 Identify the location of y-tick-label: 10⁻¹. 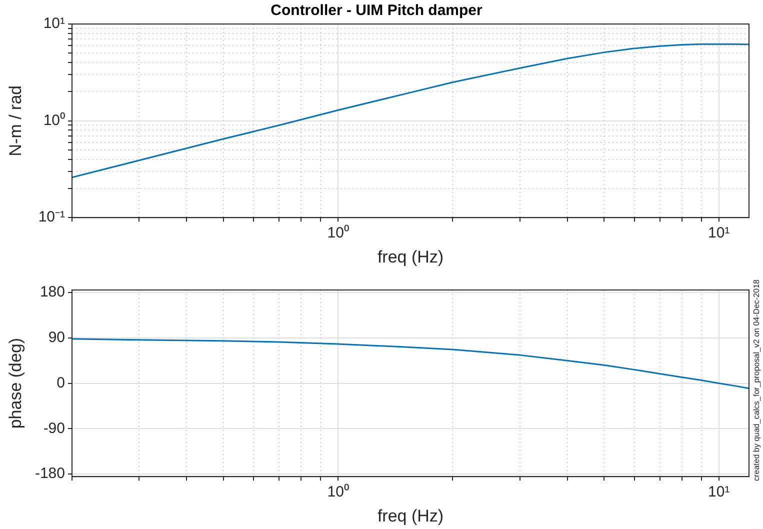
(51, 217).